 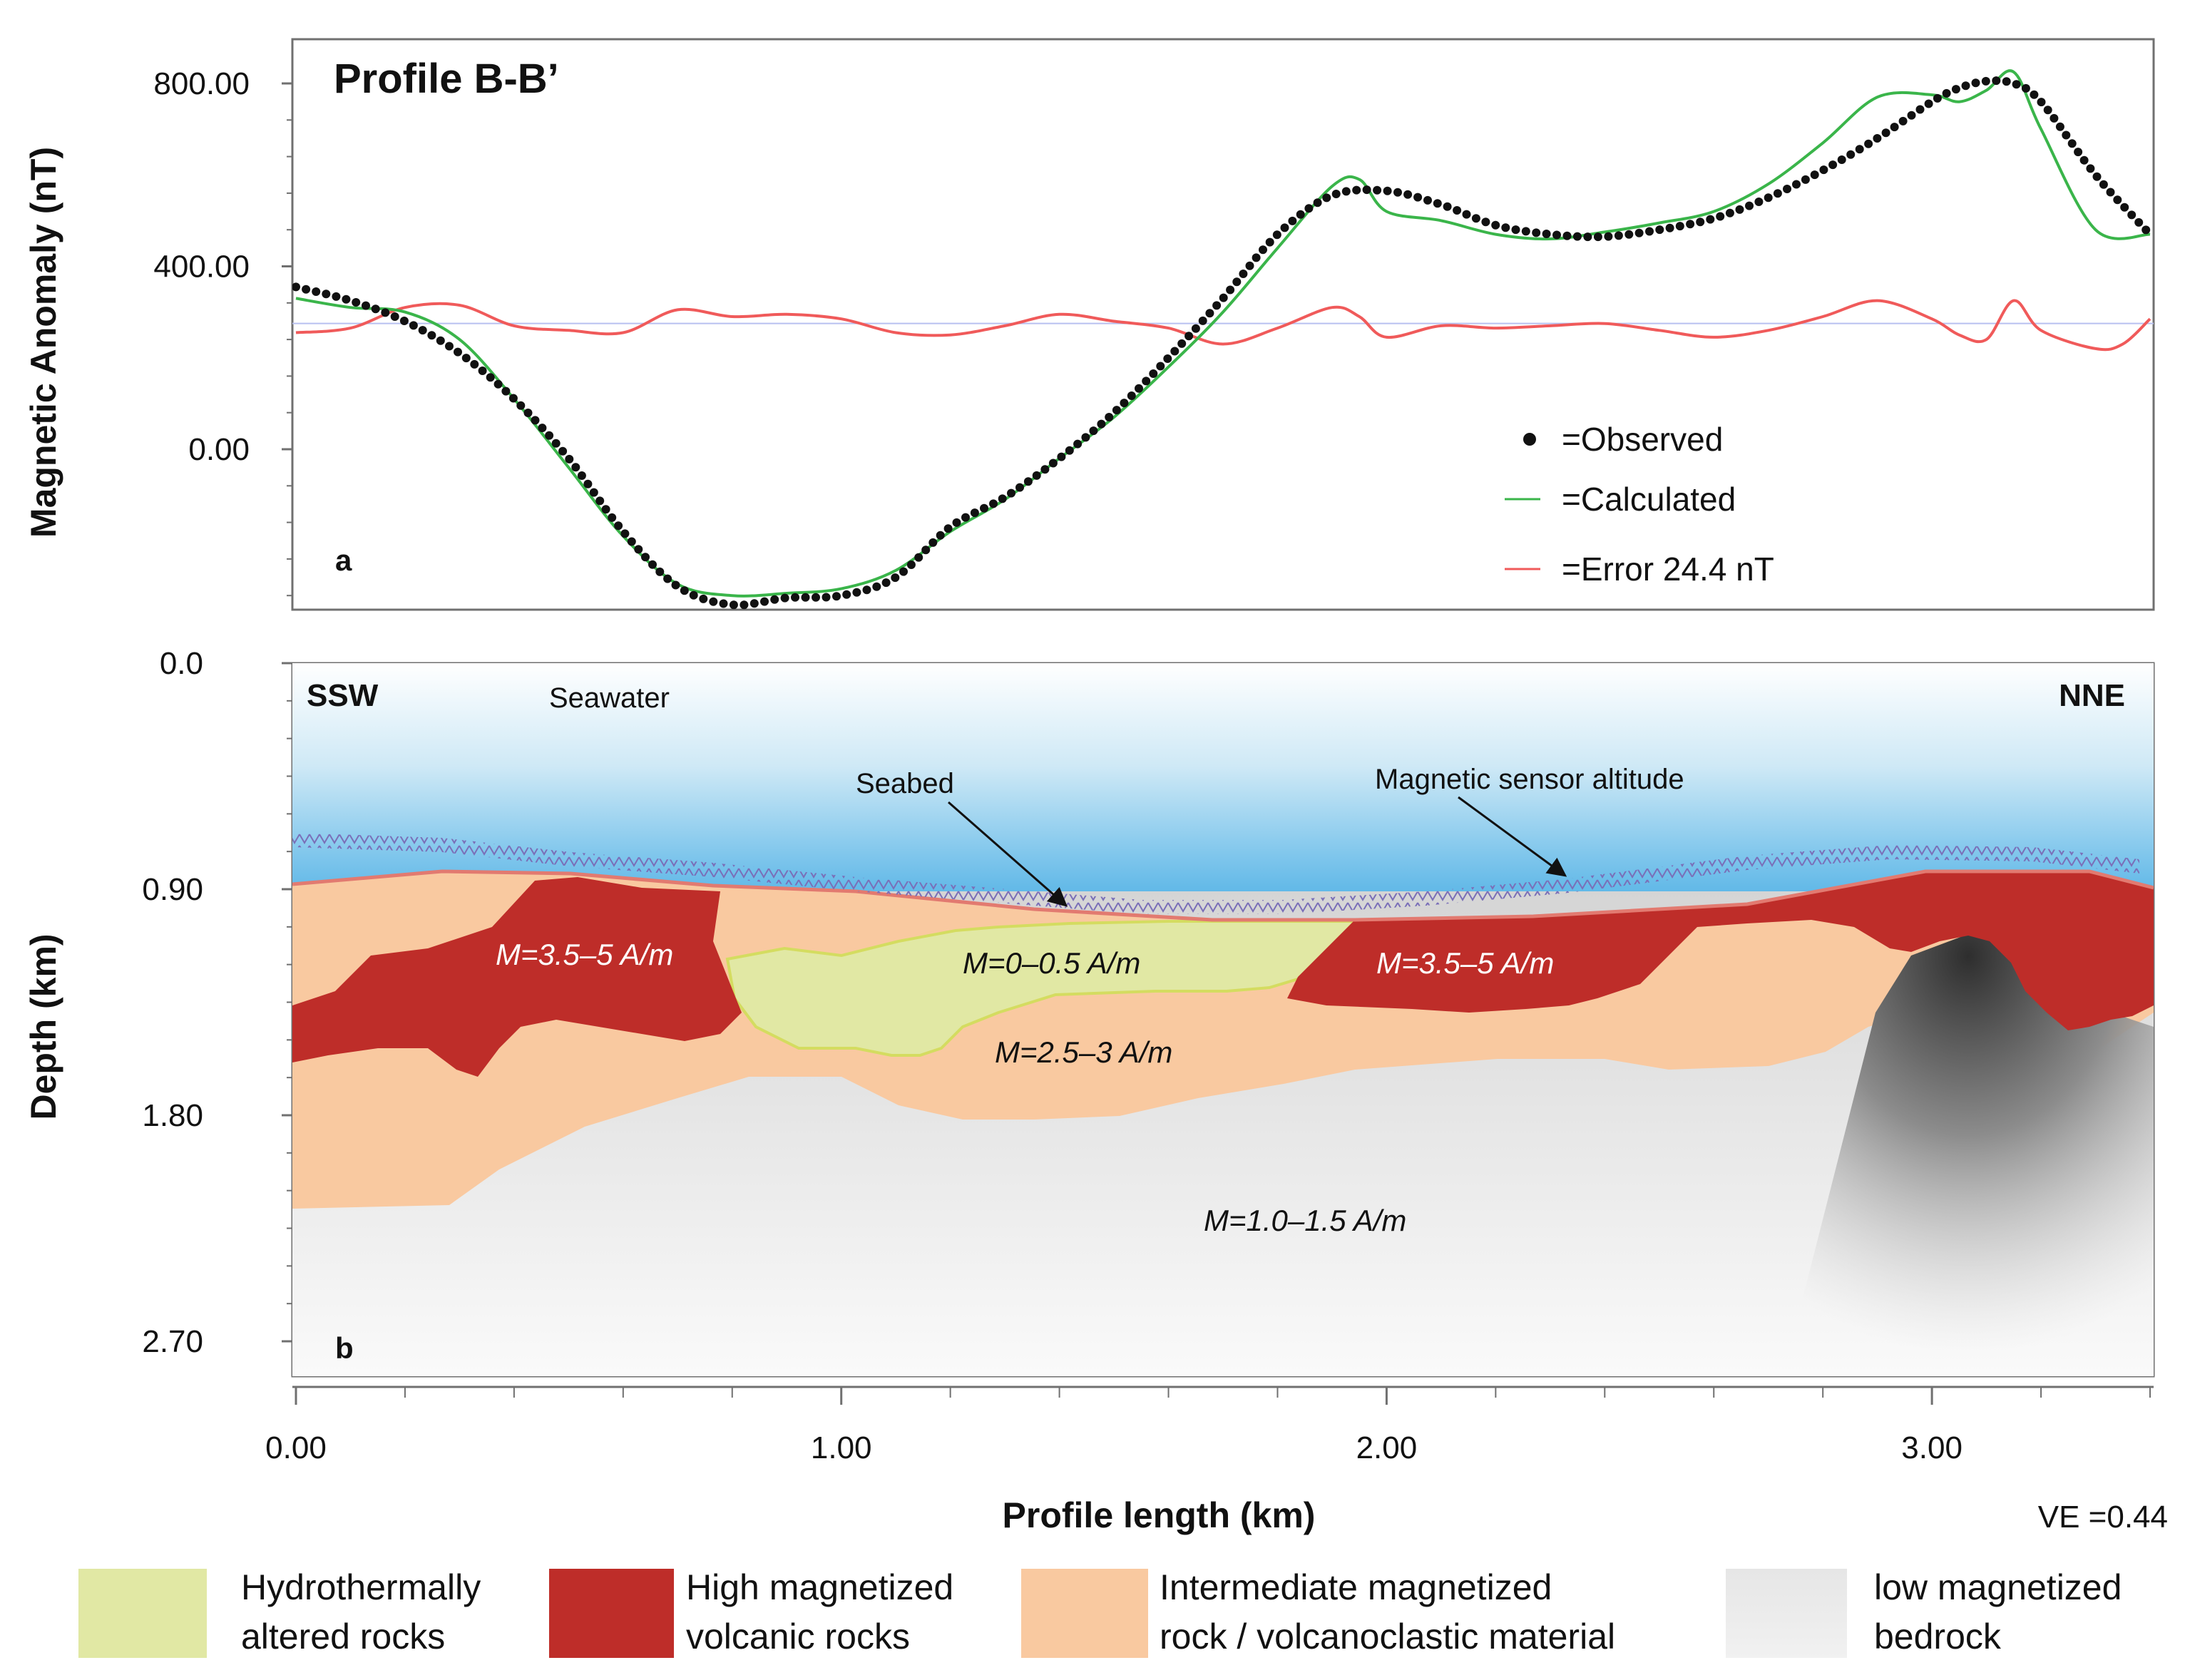 What do you see at coordinates (1223, 791) in the screenshot?
I see `seawater-zone` at bounding box center [1223, 791].